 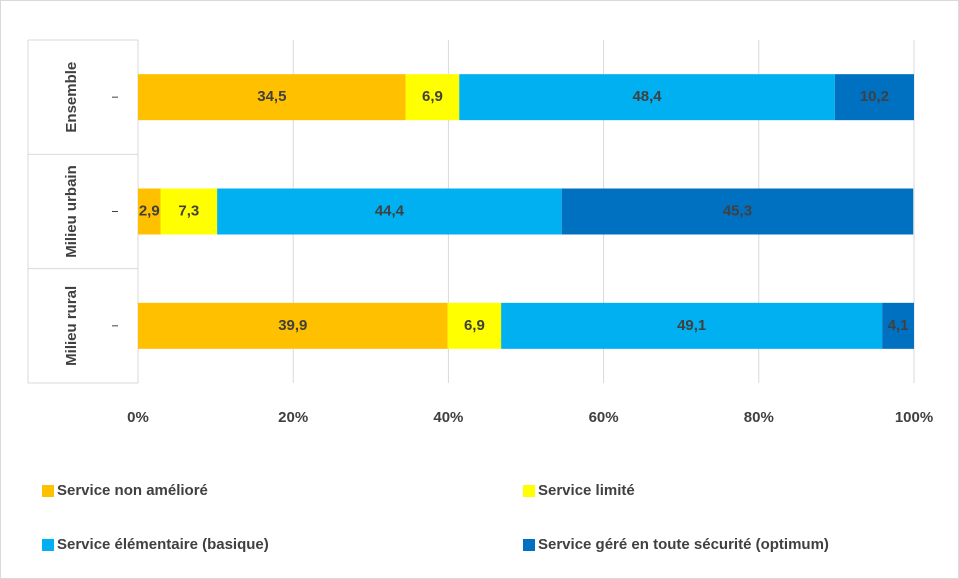 I want to click on legend-label: Service géré en toute sécurité (optimum), so click(x=683, y=544).